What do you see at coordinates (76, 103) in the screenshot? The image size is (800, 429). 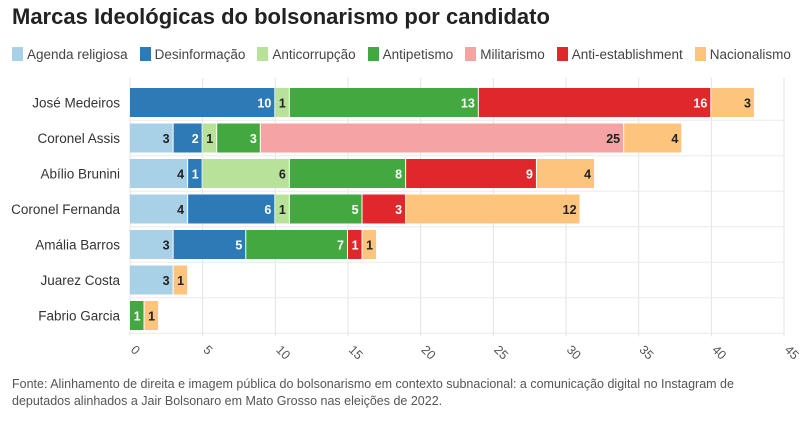 I see `category-label: José Medeiros` at bounding box center [76, 103].